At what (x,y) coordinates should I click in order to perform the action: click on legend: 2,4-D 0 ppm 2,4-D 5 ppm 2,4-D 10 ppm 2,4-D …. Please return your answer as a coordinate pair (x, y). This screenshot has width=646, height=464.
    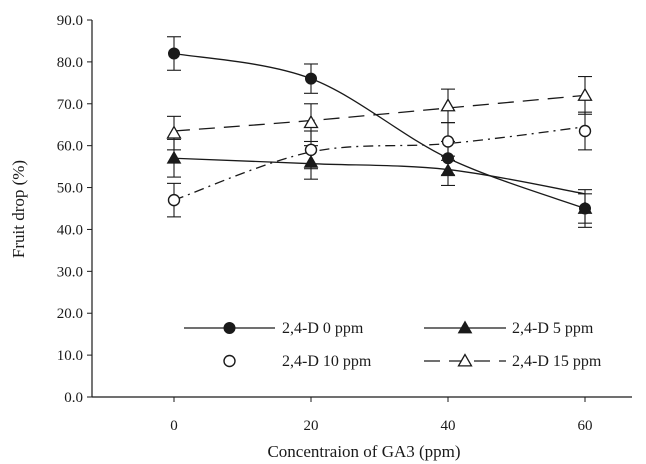
    Looking at the image, I should click on (393, 345).